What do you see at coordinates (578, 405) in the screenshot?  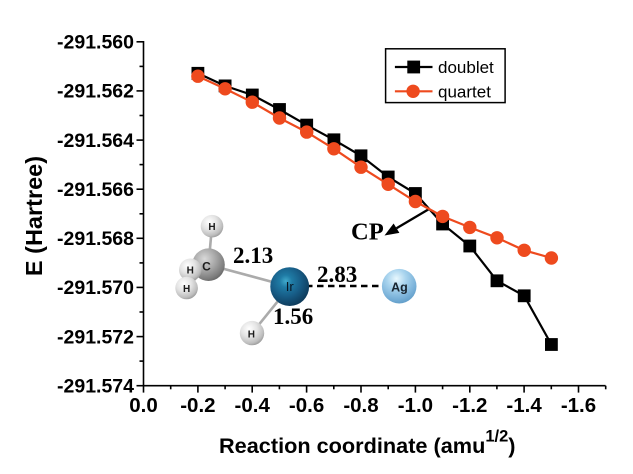 I see `svg-text: -1.6` at bounding box center [578, 405].